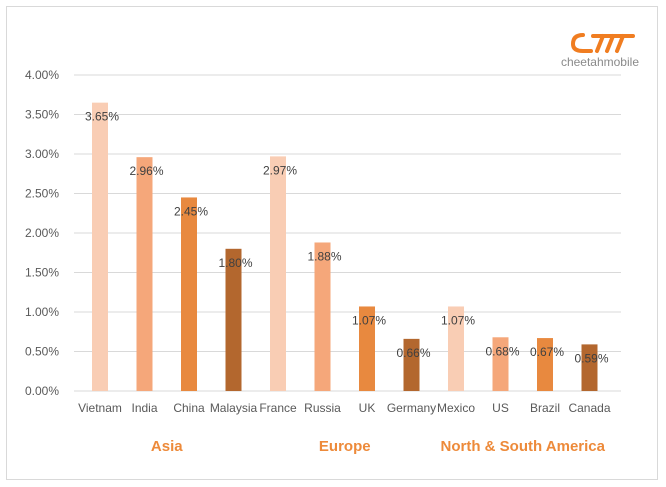  Describe the element at coordinates (502, 351) in the screenshot. I see `data-label: 0.68%` at that location.